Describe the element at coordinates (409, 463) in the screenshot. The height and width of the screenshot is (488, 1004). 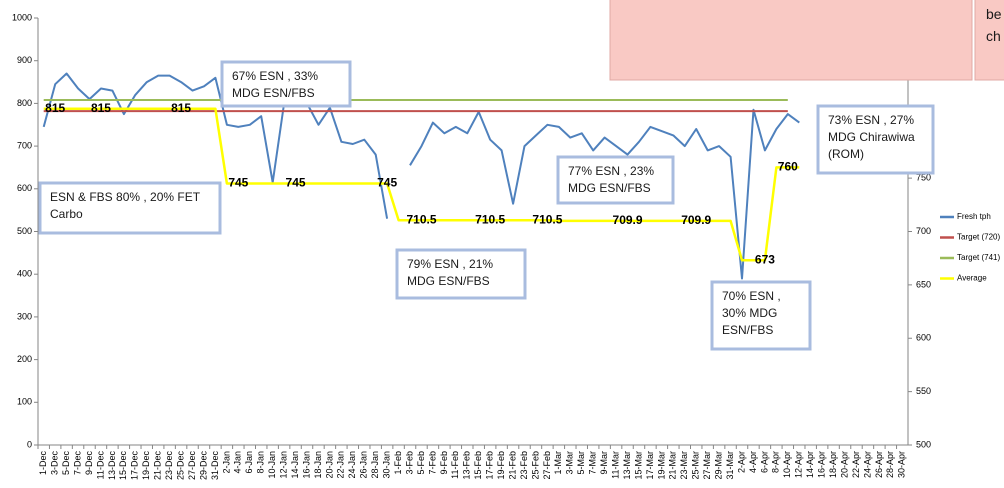
I see `x-tick-label: 3-Feb` at that location.